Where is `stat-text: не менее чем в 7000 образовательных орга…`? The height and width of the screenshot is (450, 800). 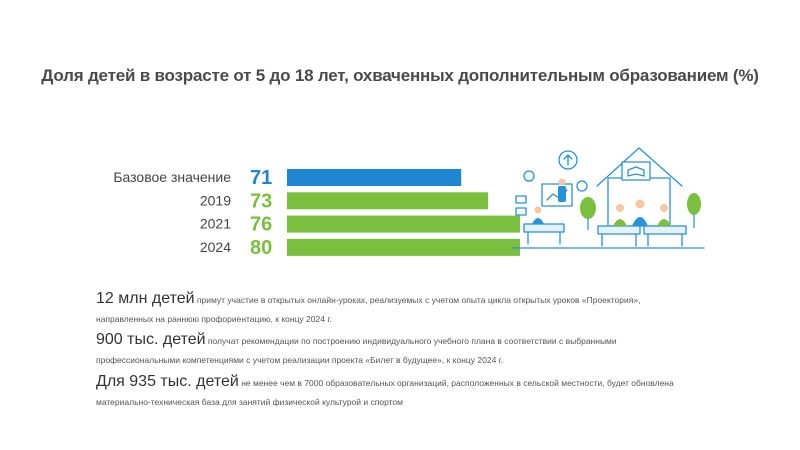
stat-text: не менее чем в 7000 образовательных орга… is located at coordinates (456, 383).